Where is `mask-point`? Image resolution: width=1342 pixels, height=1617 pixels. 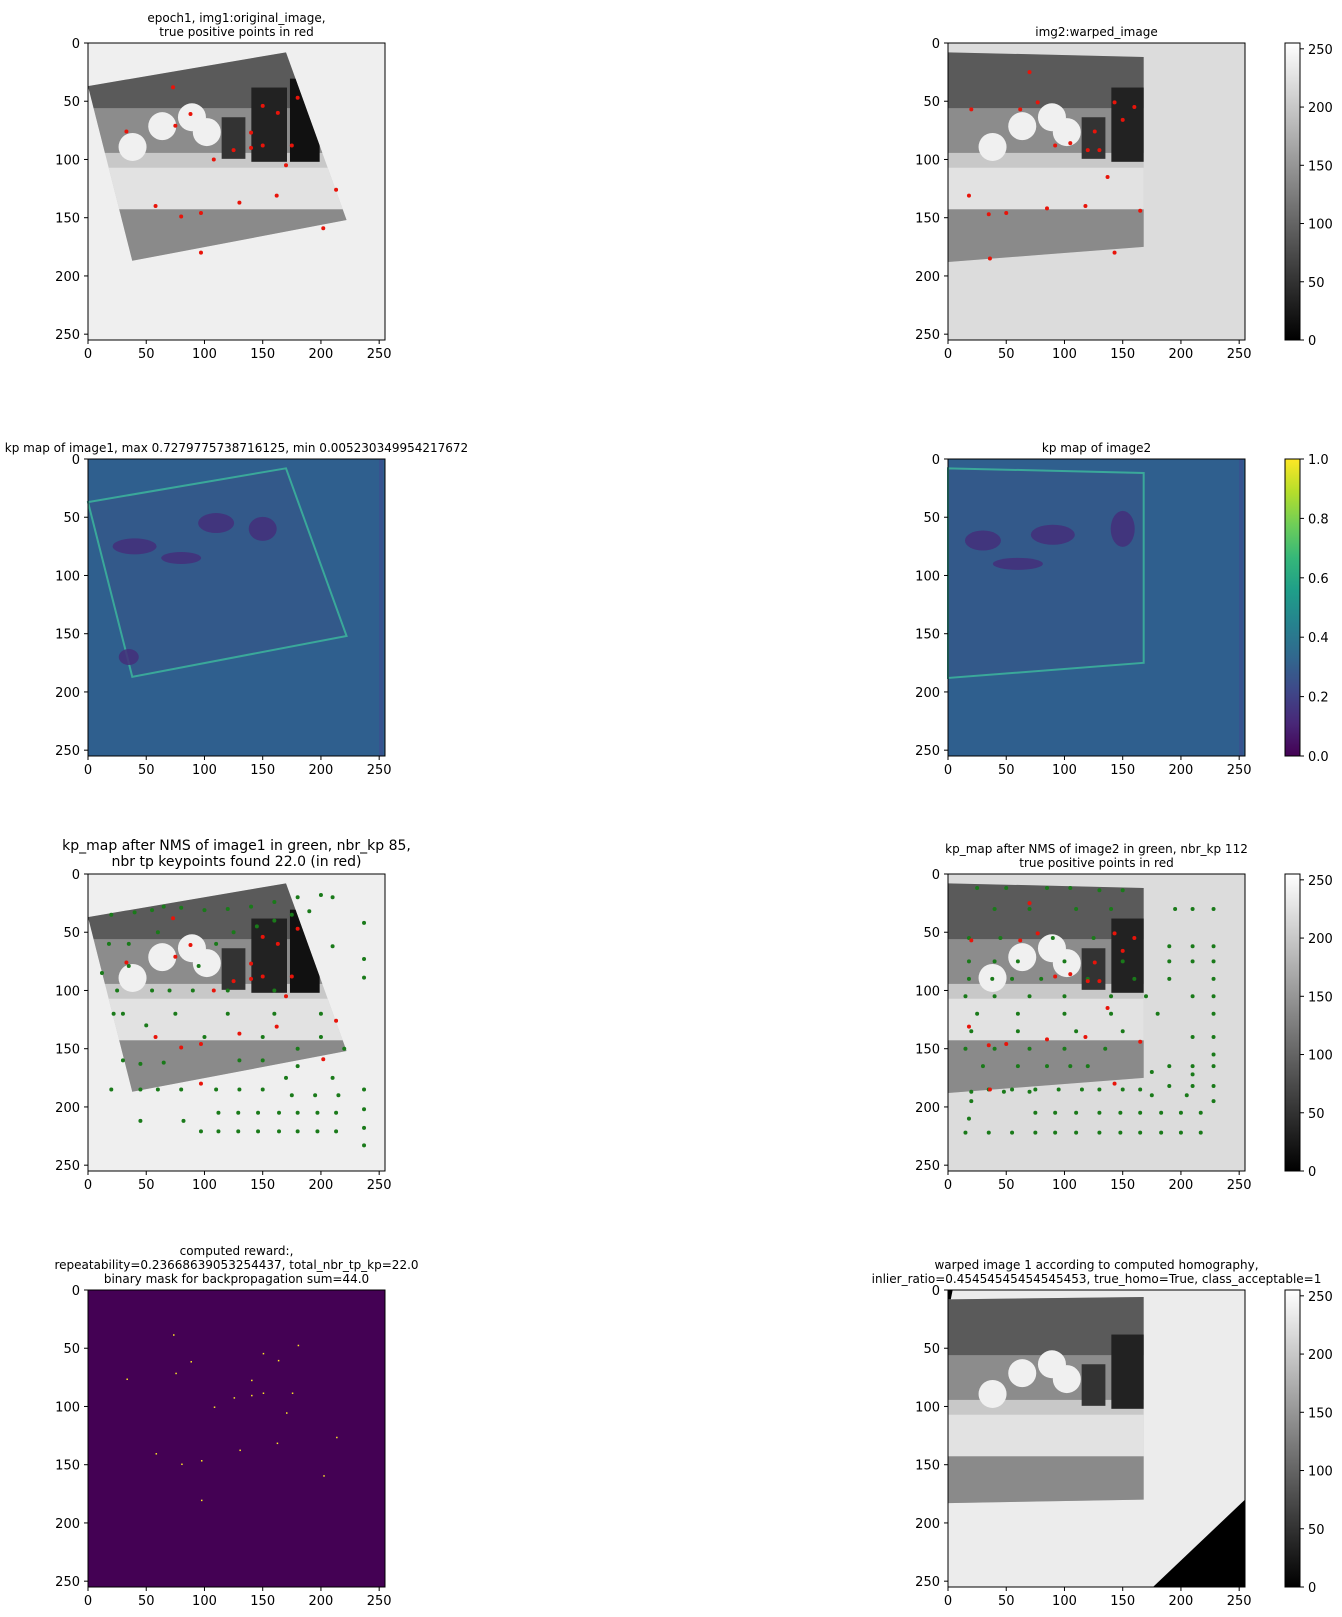
mask-point is located at coordinates (298, 1345).